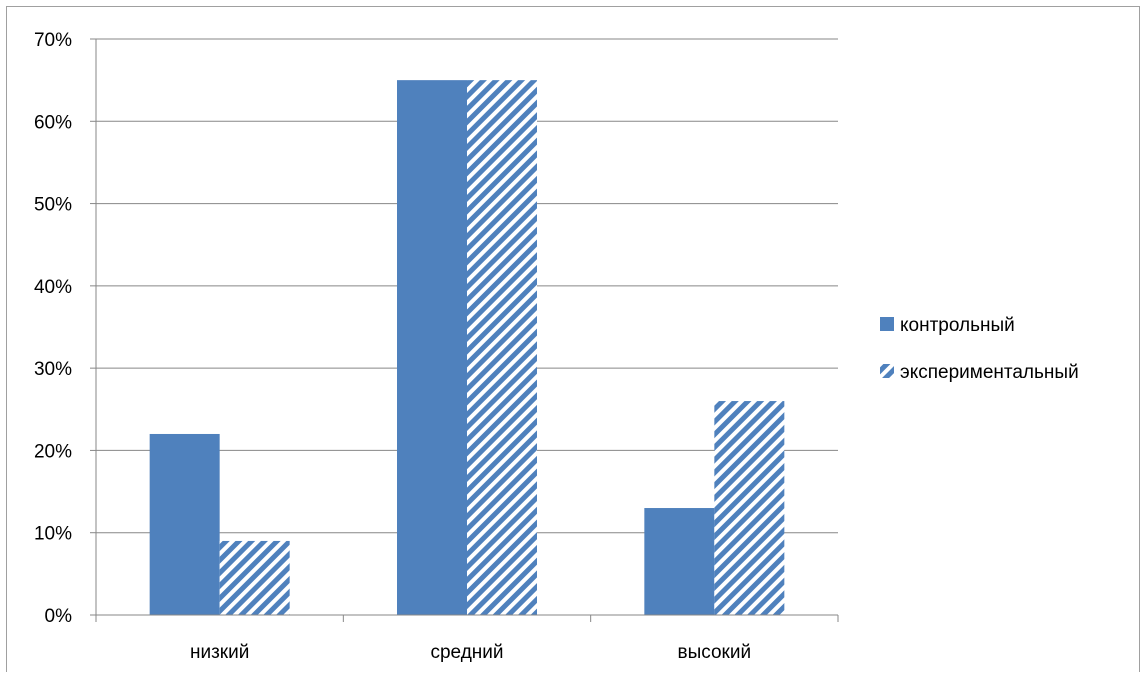 The width and height of the screenshot is (1147, 675). What do you see at coordinates (53, 451) in the screenshot?
I see `y-tick-label: 20%` at bounding box center [53, 451].